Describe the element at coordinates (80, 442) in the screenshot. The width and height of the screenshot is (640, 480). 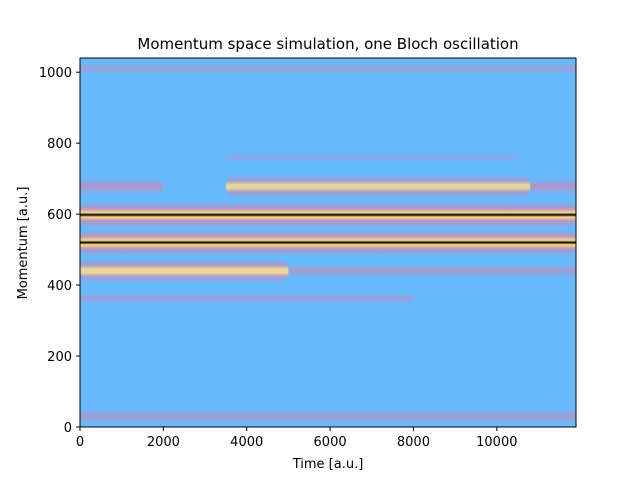
I see `x-tick-label: 0` at that location.